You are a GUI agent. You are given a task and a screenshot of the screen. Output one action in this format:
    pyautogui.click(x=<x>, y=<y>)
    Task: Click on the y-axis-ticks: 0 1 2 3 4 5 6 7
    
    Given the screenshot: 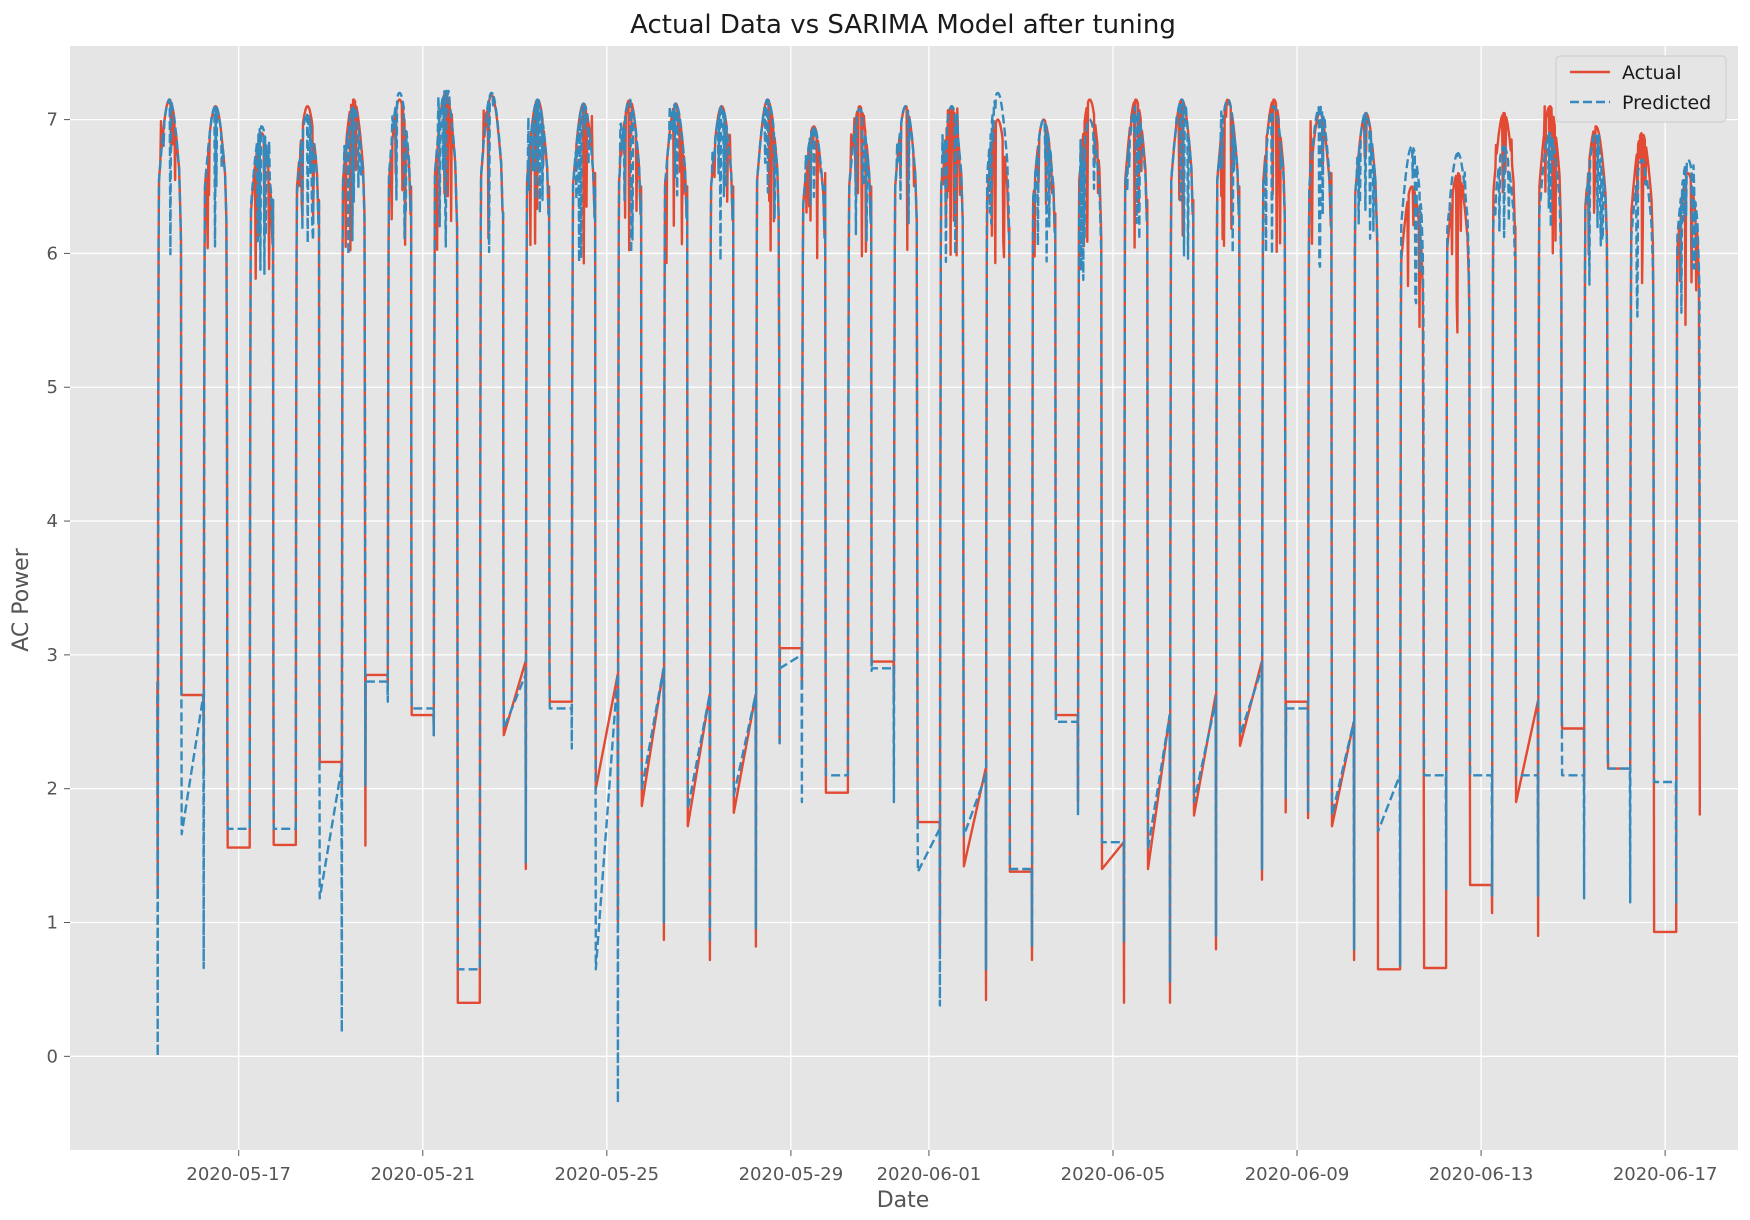 What is the action you would take?
    pyautogui.click(x=58, y=588)
    